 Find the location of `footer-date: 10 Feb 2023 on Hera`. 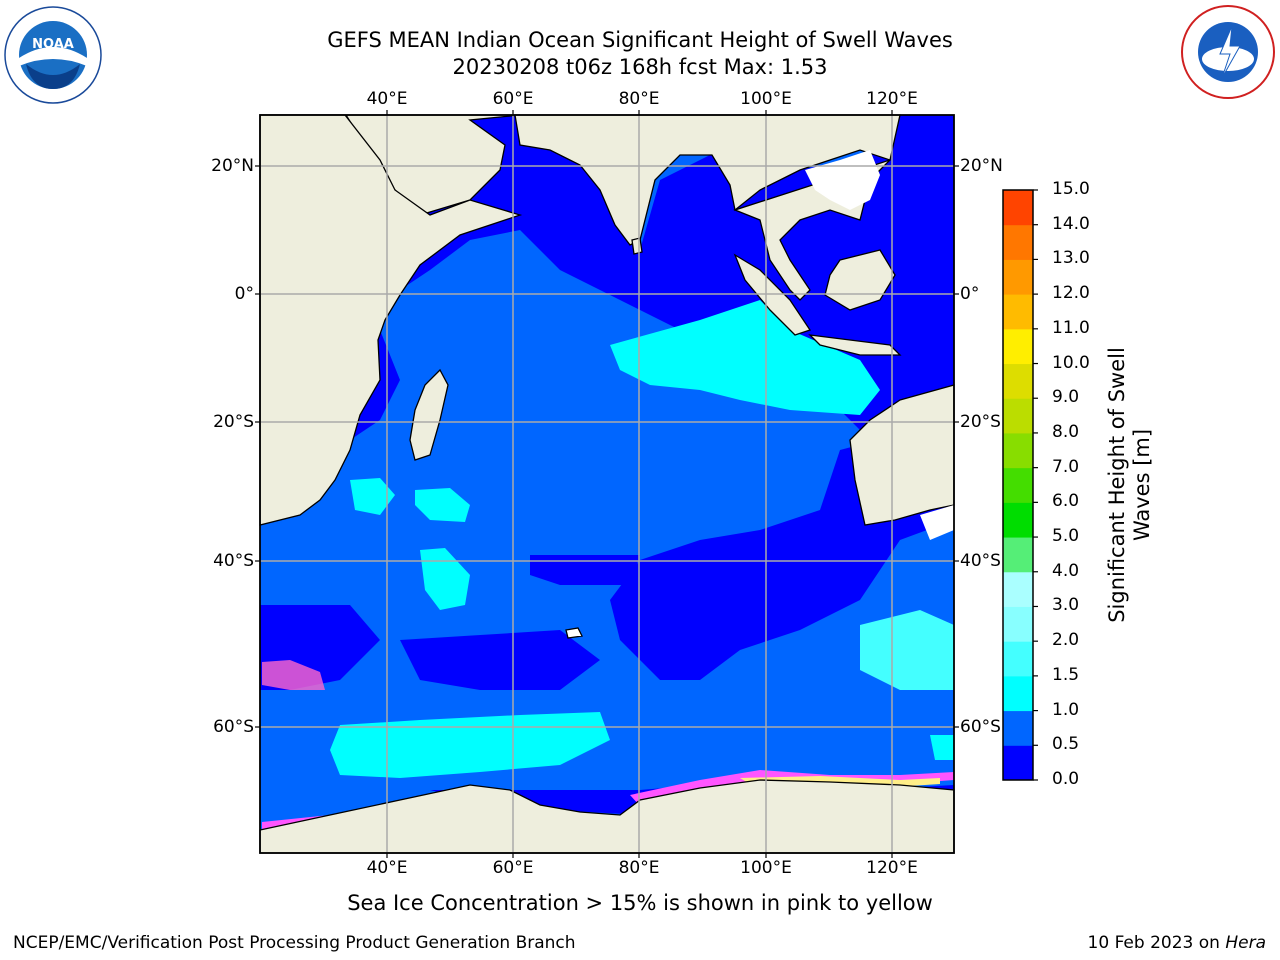

footer-date: 10 Feb 2023 on Hera is located at coordinates (1177, 943).